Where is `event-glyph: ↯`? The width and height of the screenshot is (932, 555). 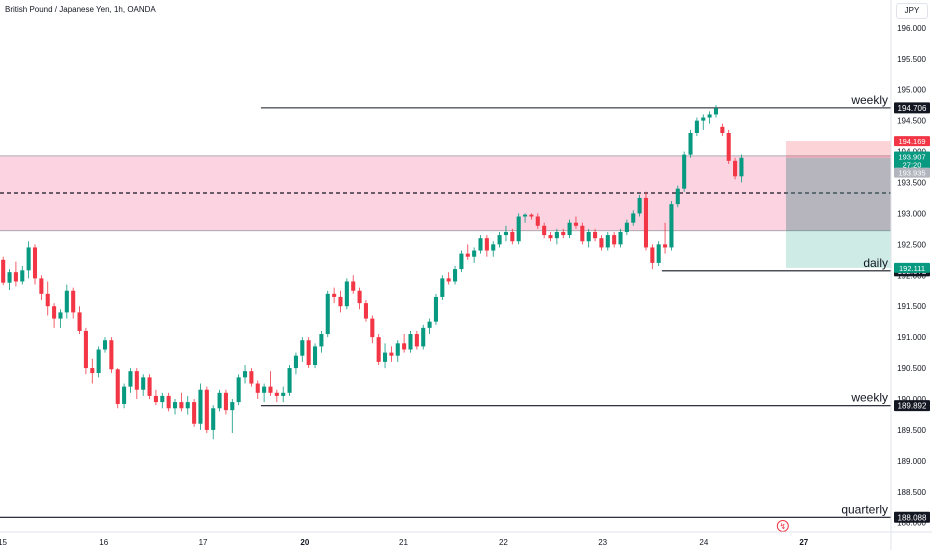 event-glyph: ↯ is located at coordinates (782, 526).